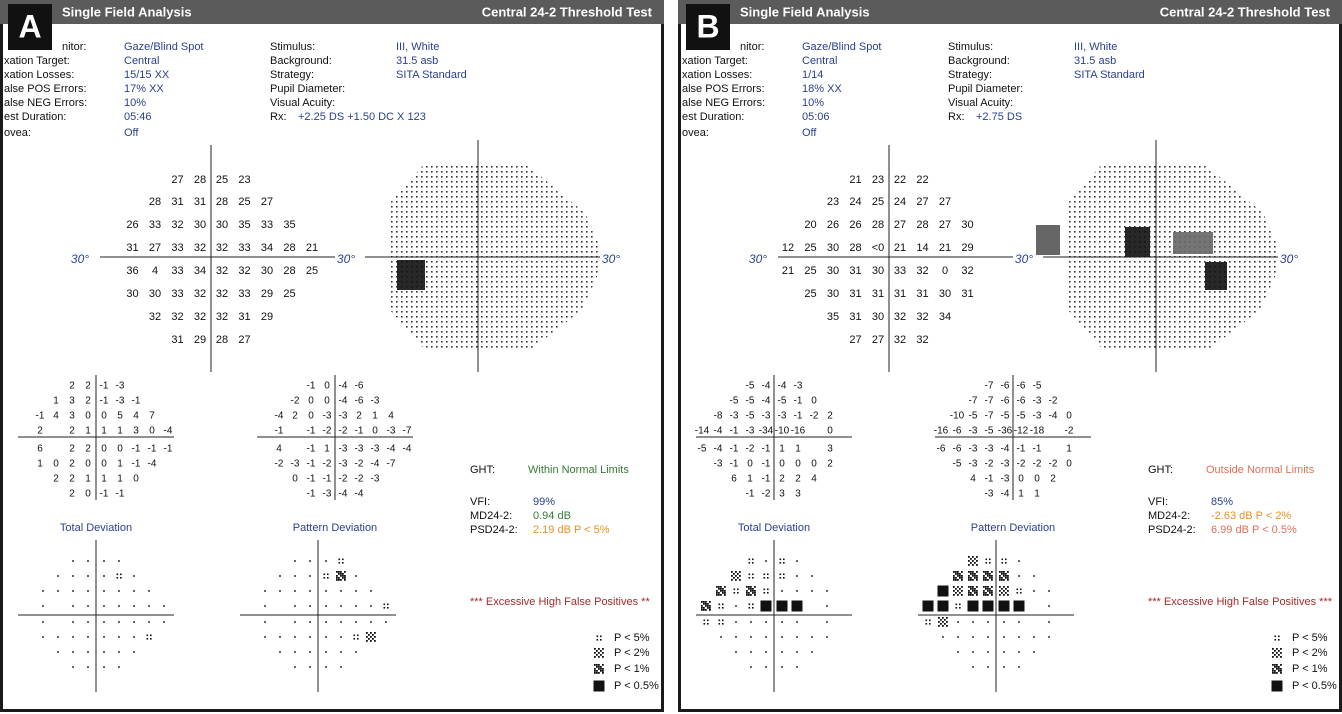  What do you see at coordinates (1254, 530) in the screenshot?
I see `index-value: 6.99 dB P < 0.5%` at bounding box center [1254, 530].